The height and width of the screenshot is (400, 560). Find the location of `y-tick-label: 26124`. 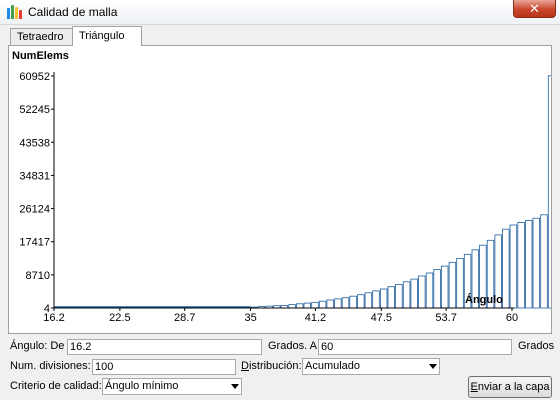

y-tick-label: 26124 is located at coordinates (34, 210).